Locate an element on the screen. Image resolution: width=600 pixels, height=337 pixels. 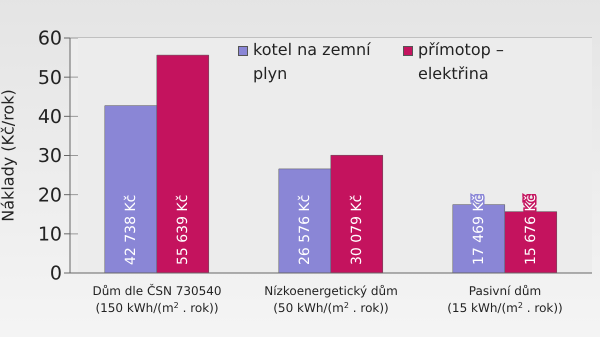
y-tick-label: 50 is located at coordinates (50, 77).